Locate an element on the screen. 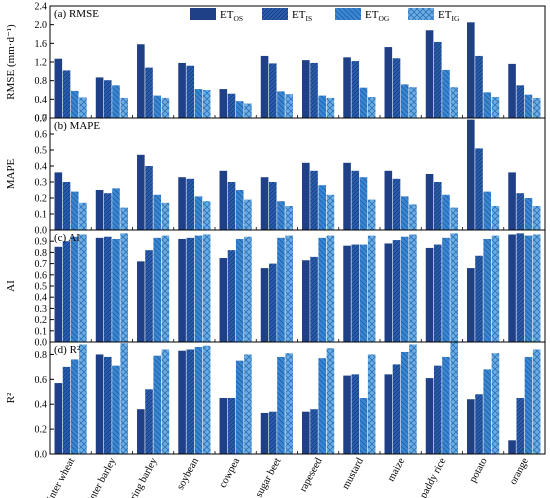 This screenshot has height=498, width=550. bar-paddy-rice-s3 is located at coordinates (446, 212).